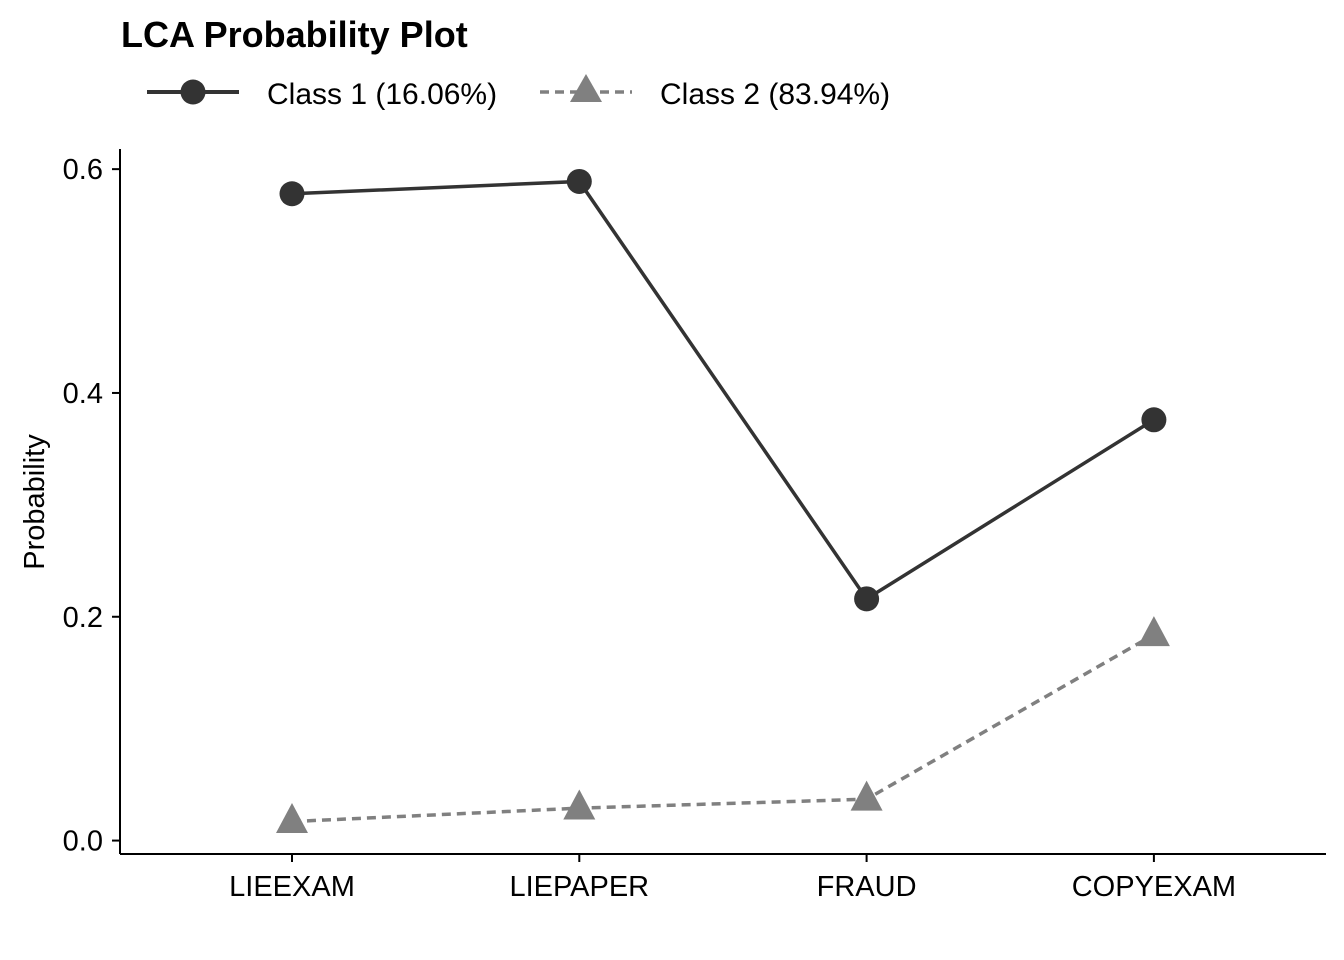 The width and height of the screenshot is (1344, 960). Describe the element at coordinates (35, 502) in the screenshot. I see `y-axis-title: Probability` at that location.